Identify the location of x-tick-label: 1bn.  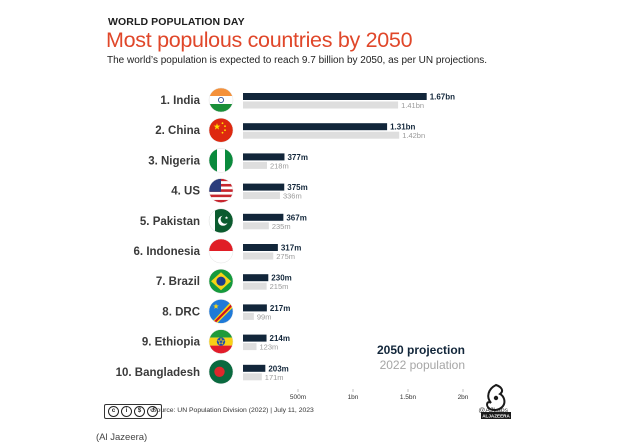
(353, 397).